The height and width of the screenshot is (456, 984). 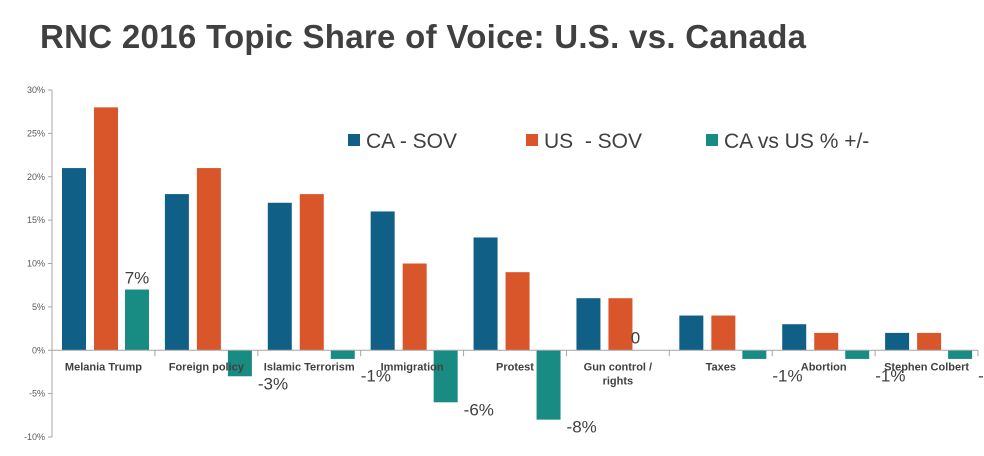 I want to click on y-tick-label: 20%, so click(x=36, y=177).